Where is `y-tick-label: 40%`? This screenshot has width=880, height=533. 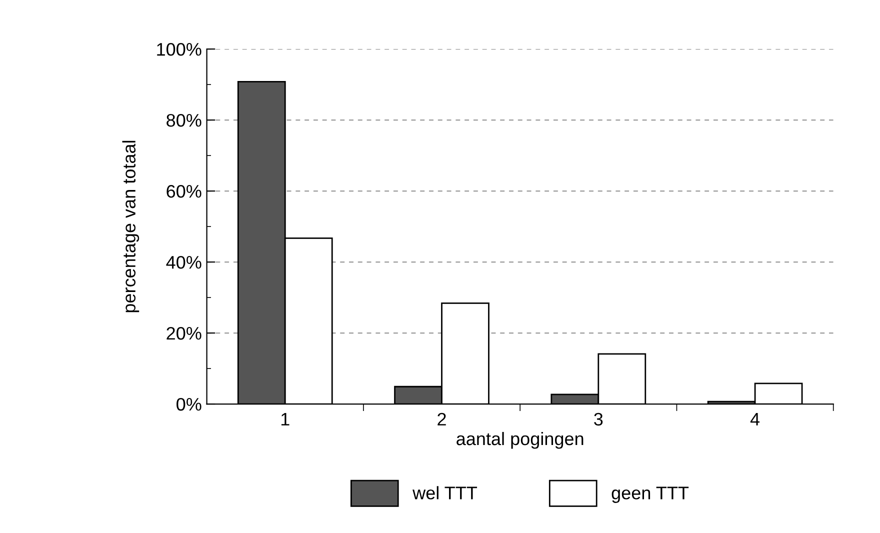 y-tick-label: 40% is located at coordinates (184, 262).